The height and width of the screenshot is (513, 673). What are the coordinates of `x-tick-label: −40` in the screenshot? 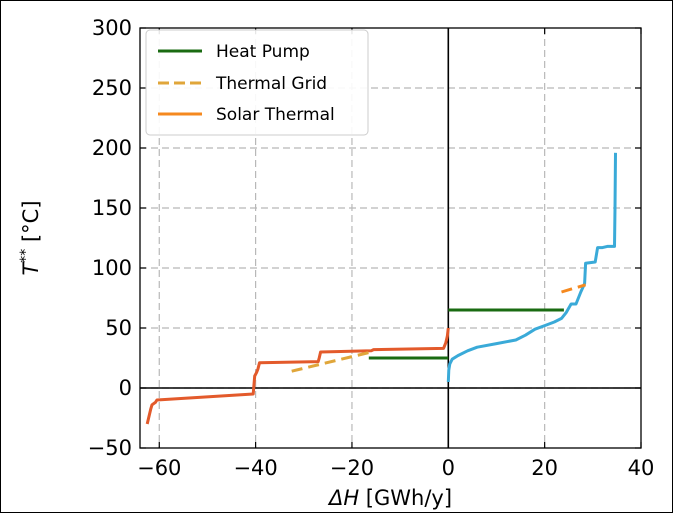 It's located at (255, 468).